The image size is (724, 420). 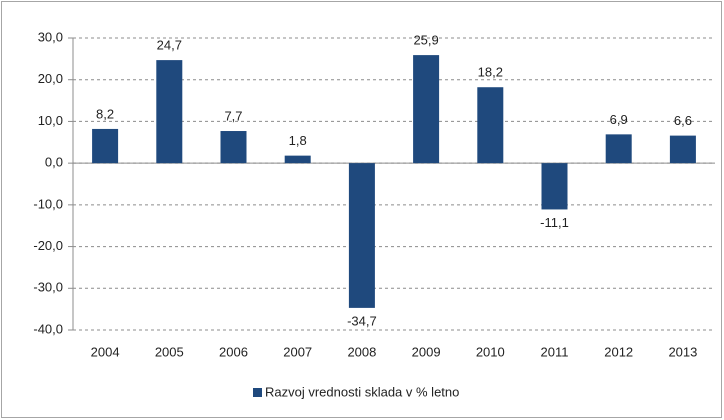 What do you see at coordinates (619, 119) in the screenshot?
I see `value-label: 6,9` at bounding box center [619, 119].